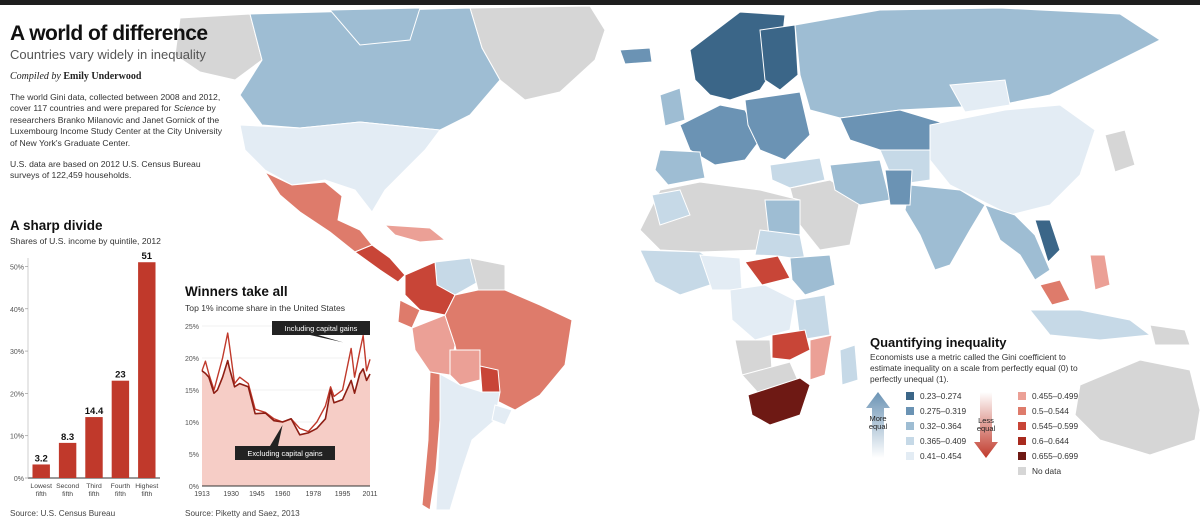 This screenshot has width=1200, height=530. I want to click on region-madagascar, so click(849, 365).